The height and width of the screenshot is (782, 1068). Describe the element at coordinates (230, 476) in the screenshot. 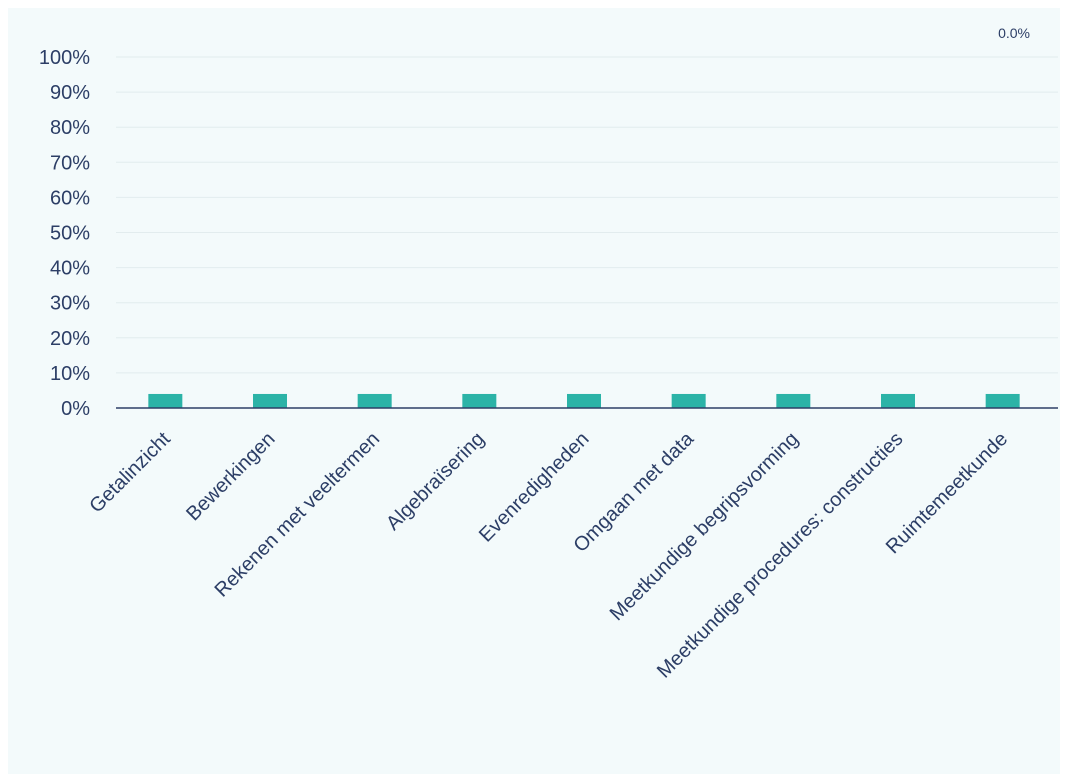

I see `x-tick-label: Bewerkingen` at that location.